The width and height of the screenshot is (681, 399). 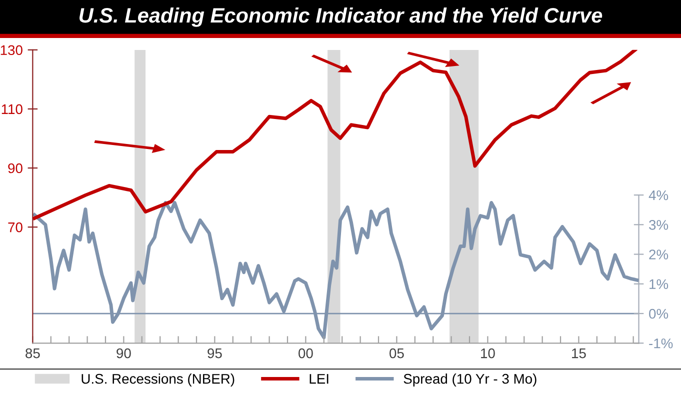 I want to click on y-tick-label: 130, so click(x=11, y=50).